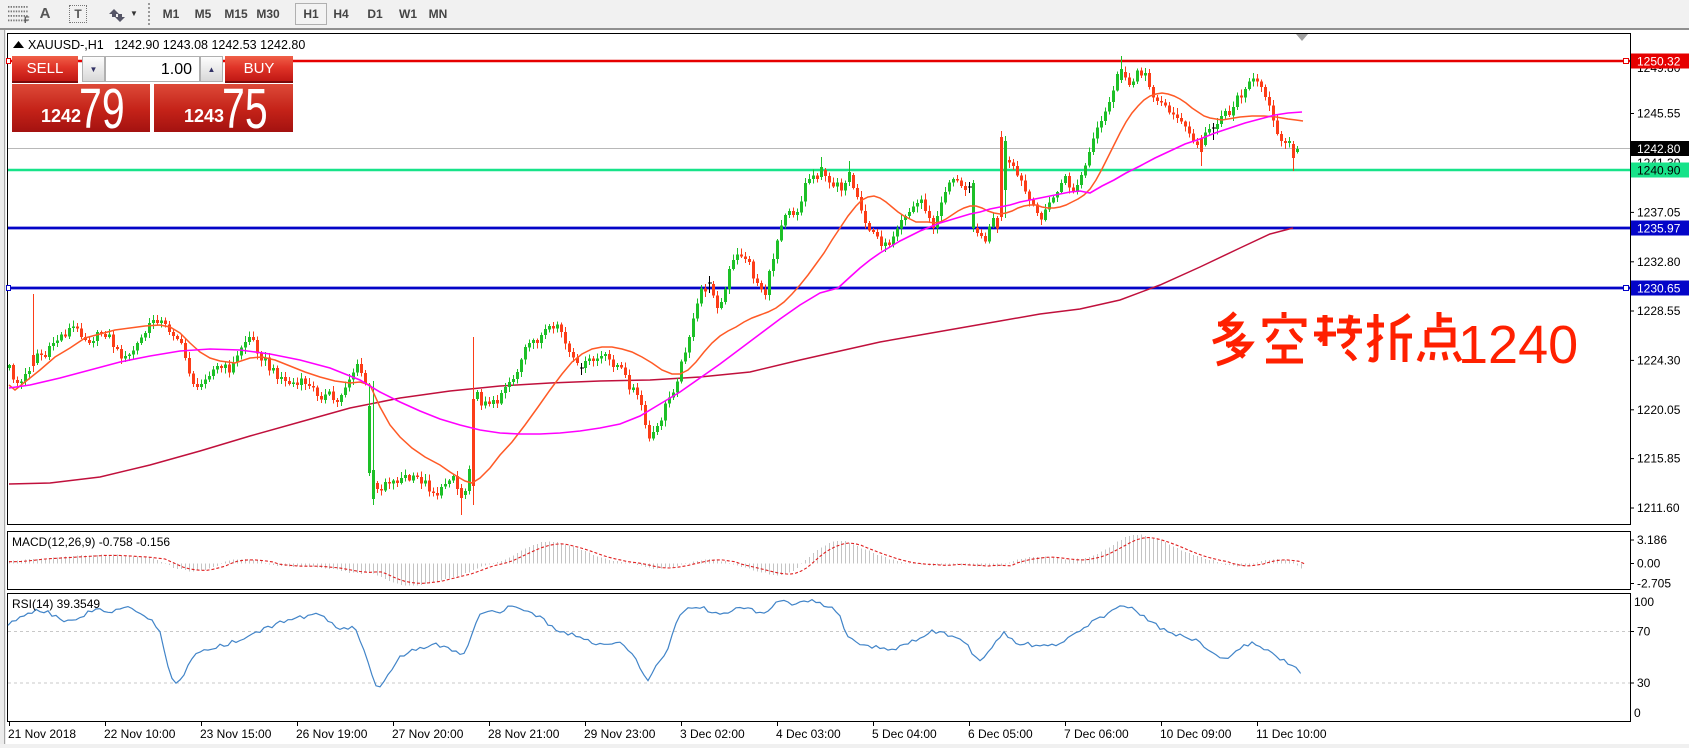  Describe the element at coordinates (1637, 713) in the screenshot. I see `svg-text: 0` at that location.